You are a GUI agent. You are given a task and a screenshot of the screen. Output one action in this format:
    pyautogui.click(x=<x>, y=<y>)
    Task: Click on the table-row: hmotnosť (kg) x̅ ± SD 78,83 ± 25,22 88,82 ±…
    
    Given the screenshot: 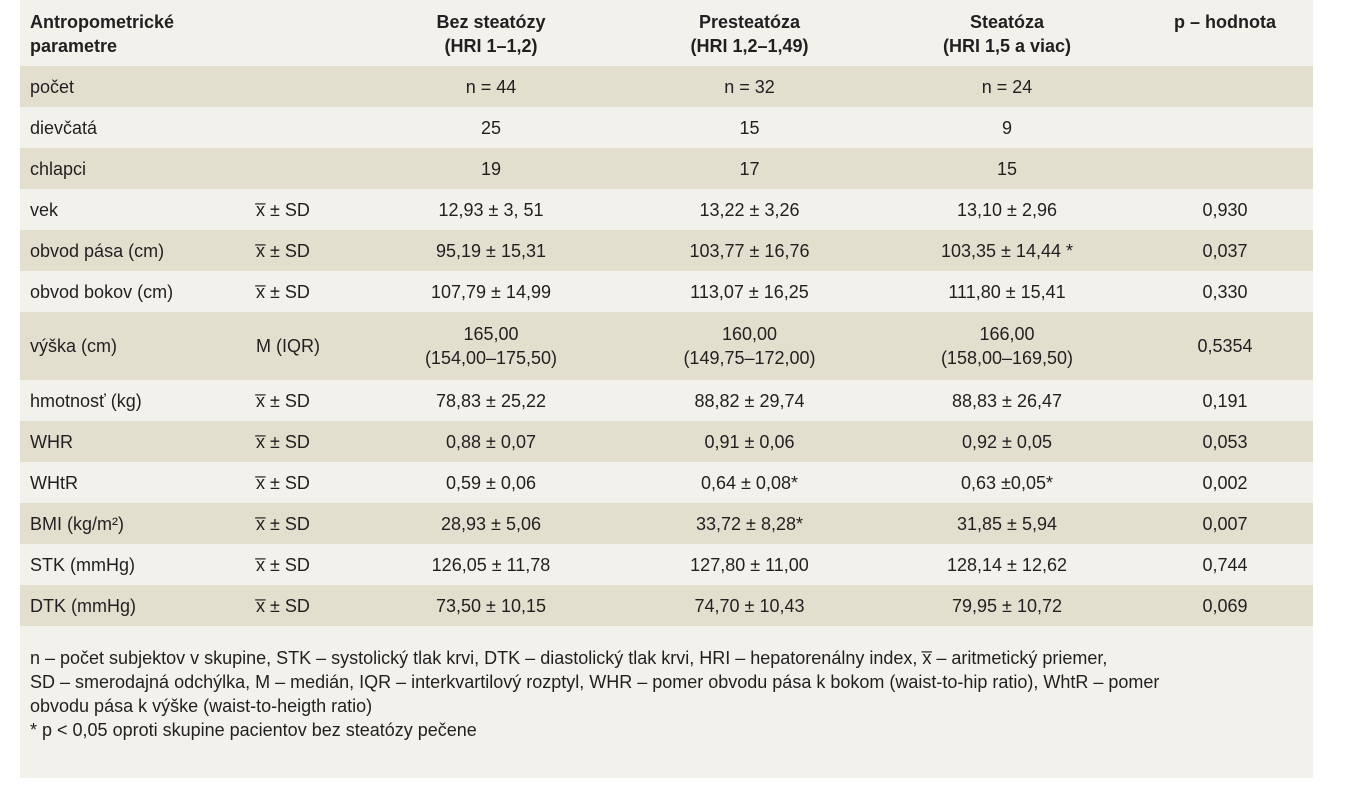 What is the action you would take?
    pyautogui.click(x=666, y=400)
    